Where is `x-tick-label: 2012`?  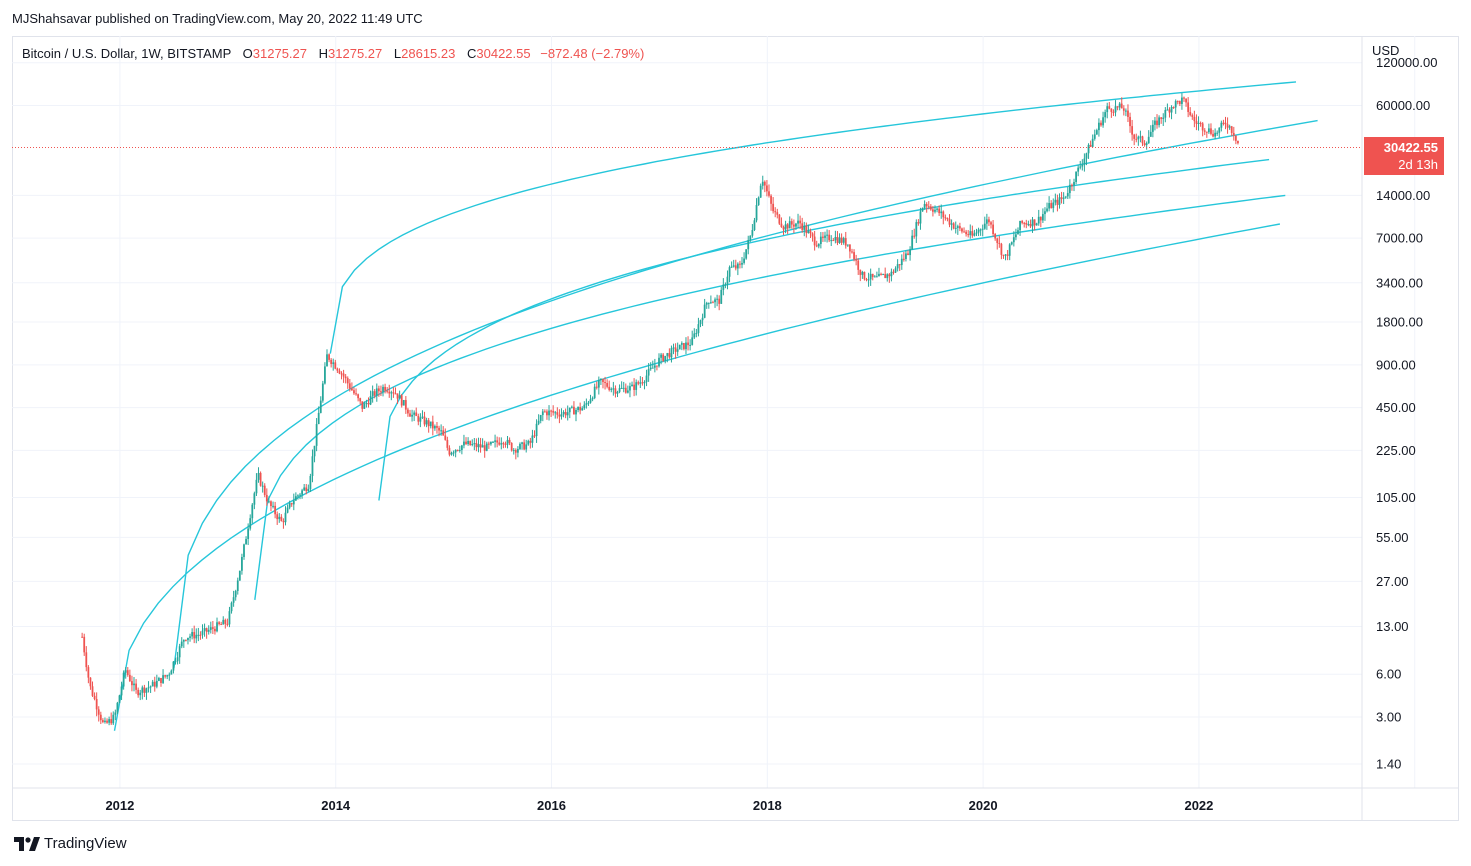
x-tick-label: 2012 is located at coordinates (119, 805).